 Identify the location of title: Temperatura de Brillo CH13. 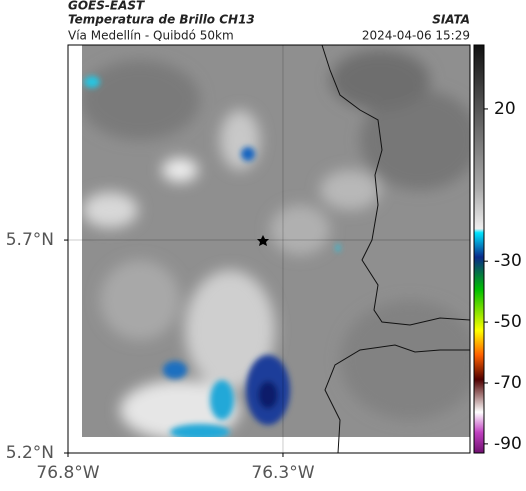
(161, 20).